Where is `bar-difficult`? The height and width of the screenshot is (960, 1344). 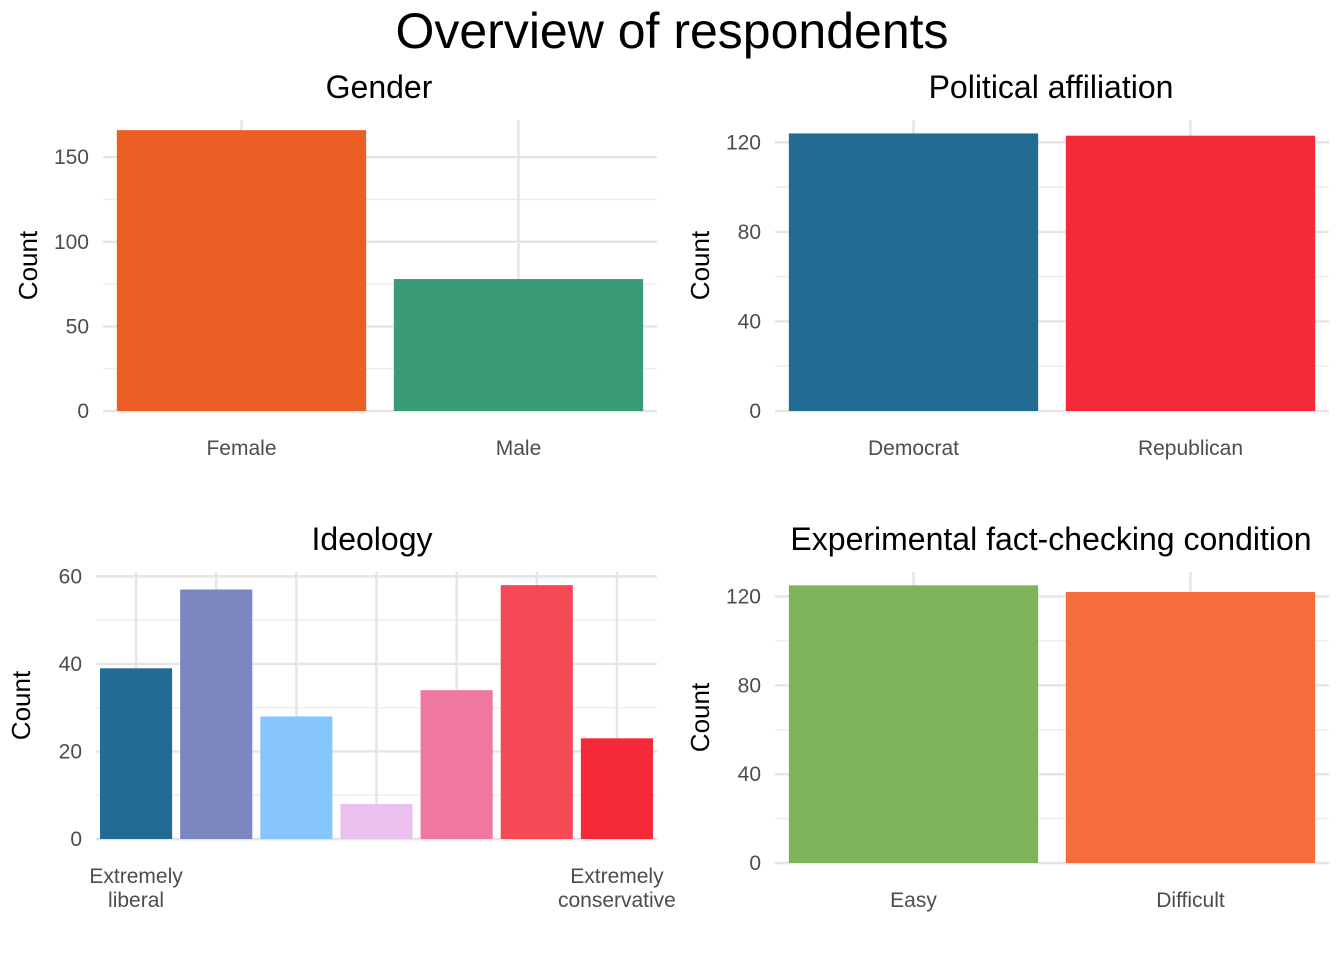
bar-difficult is located at coordinates (1190, 727).